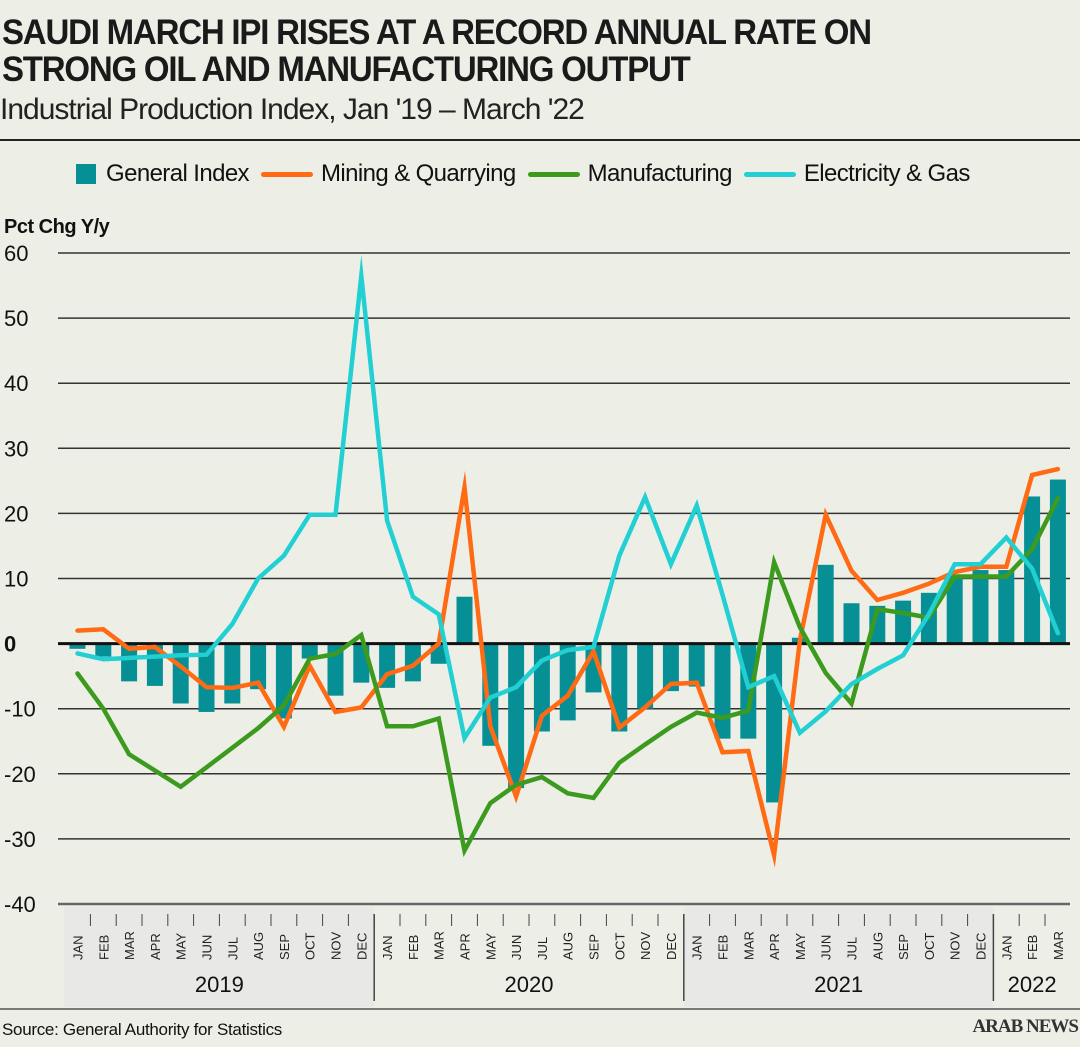 Image resolution: width=1080 pixels, height=1047 pixels. What do you see at coordinates (660, 173) in the screenshot?
I see `legend-label: Manufacturing` at bounding box center [660, 173].